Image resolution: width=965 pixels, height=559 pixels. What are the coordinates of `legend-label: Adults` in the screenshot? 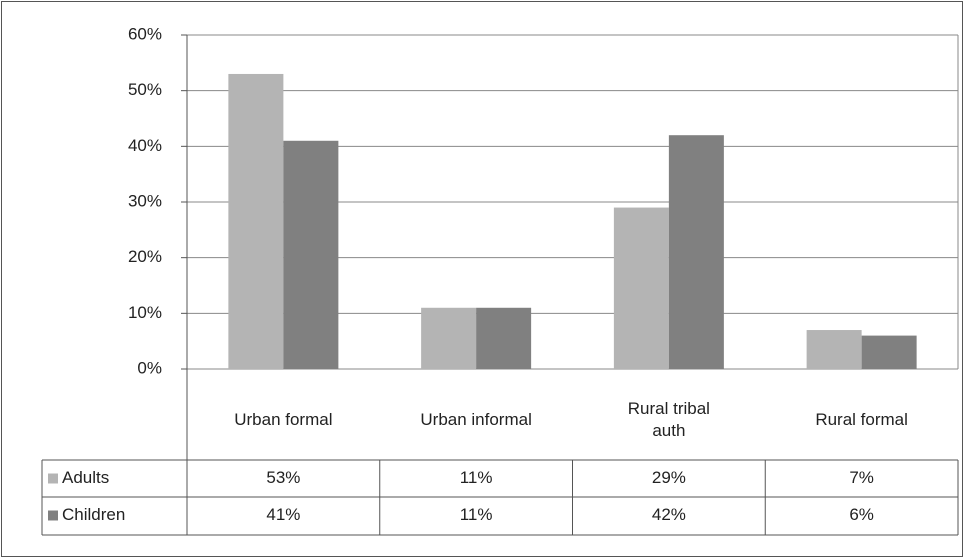 It's located at (85, 477).